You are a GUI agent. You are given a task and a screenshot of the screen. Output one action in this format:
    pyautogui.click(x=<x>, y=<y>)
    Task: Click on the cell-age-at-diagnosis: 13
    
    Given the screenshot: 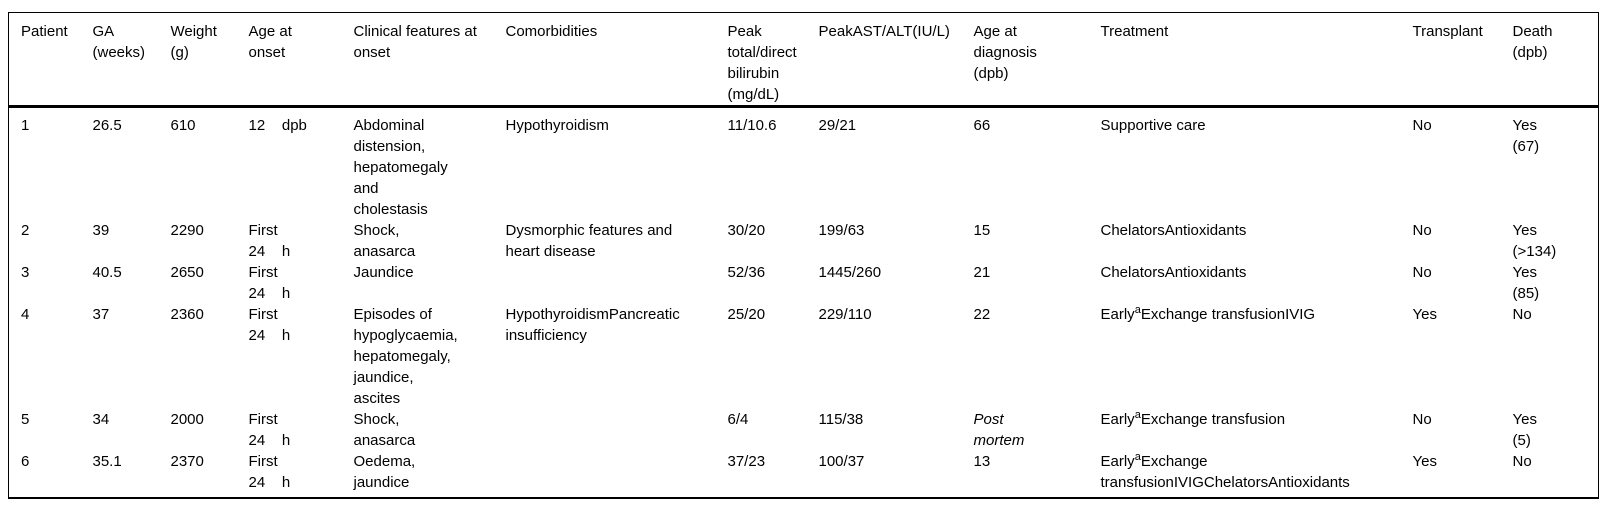 What is the action you would take?
    pyautogui.click(x=982, y=461)
    